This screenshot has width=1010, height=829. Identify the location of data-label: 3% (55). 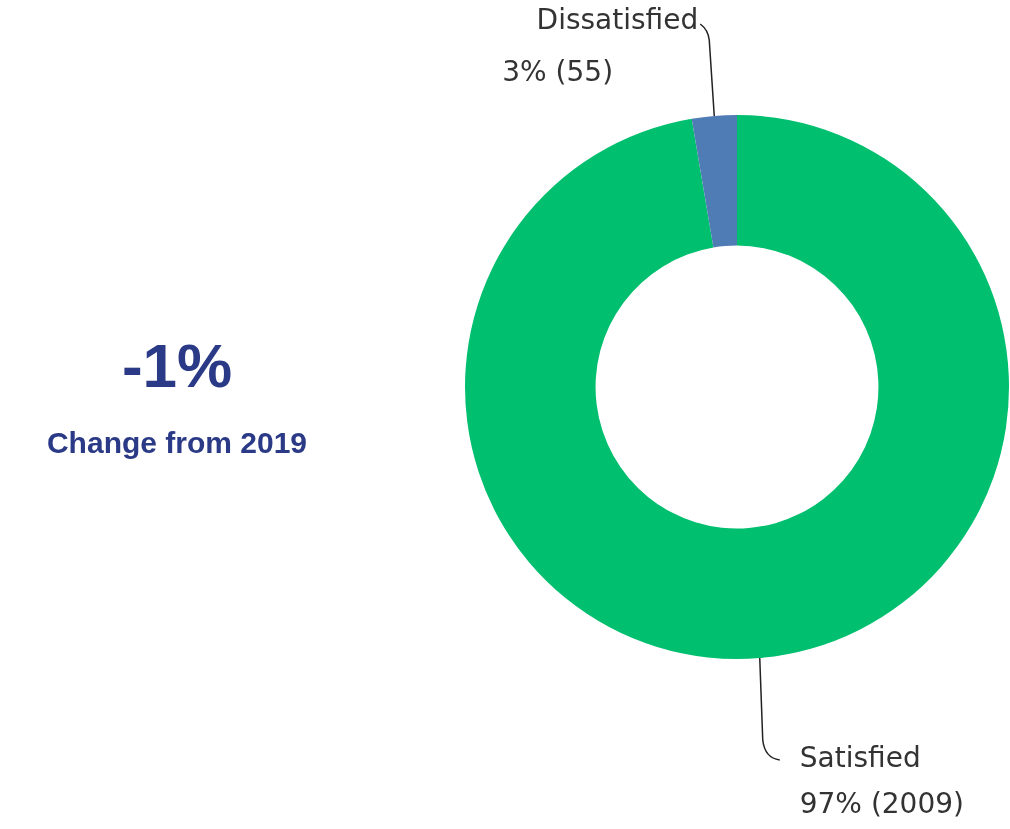
(558, 72).